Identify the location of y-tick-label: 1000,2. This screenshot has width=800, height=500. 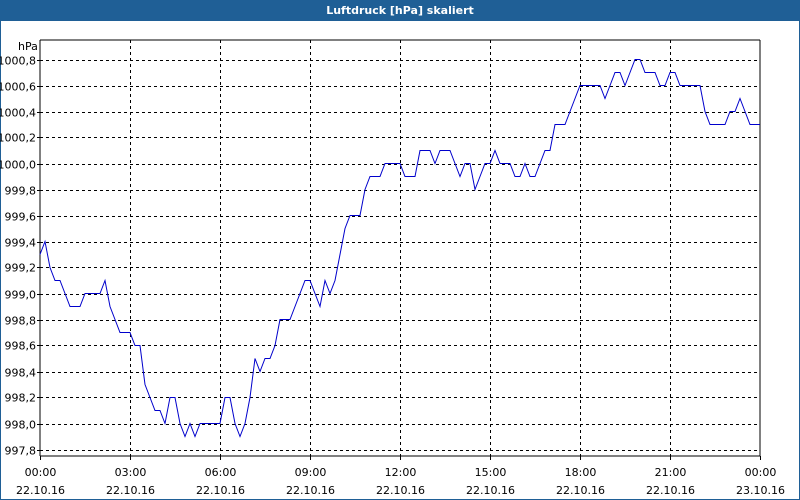
(18, 138).